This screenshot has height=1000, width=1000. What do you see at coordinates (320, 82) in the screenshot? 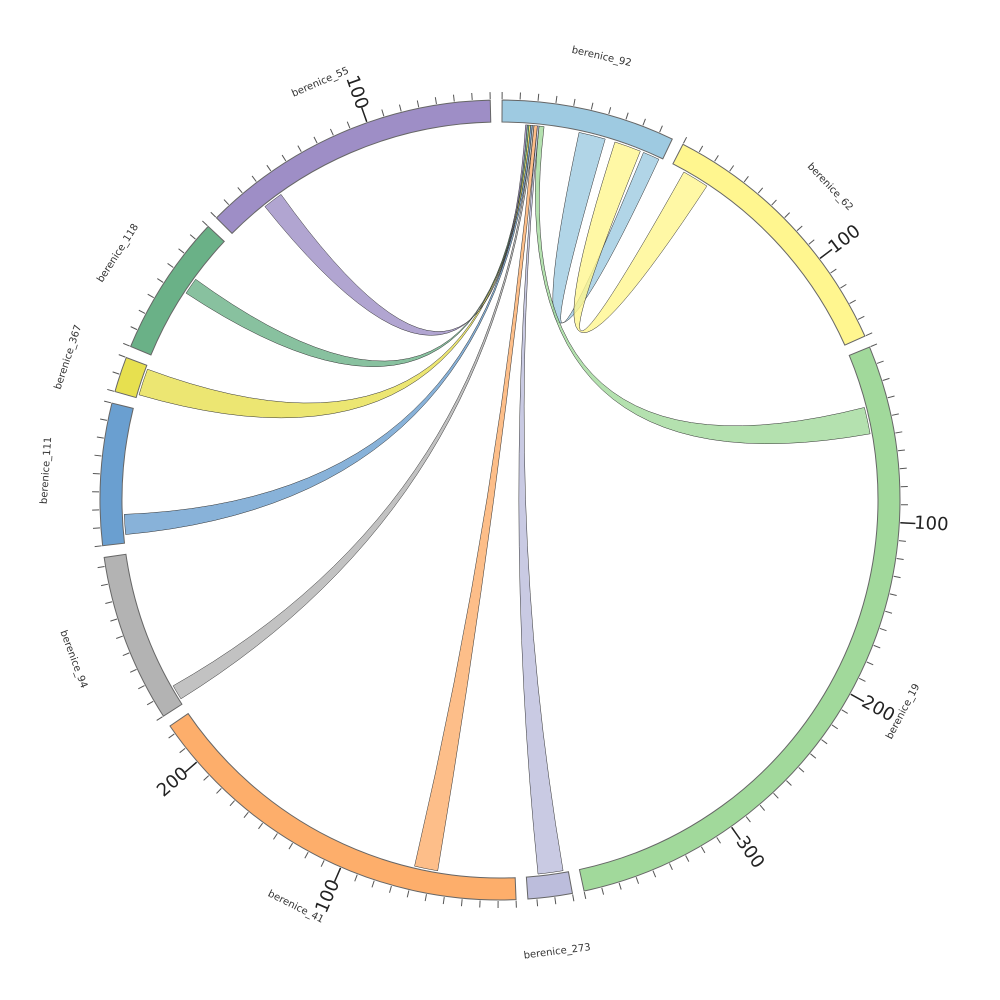
I see `sector-name: berenice_55` at bounding box center [320, 82].